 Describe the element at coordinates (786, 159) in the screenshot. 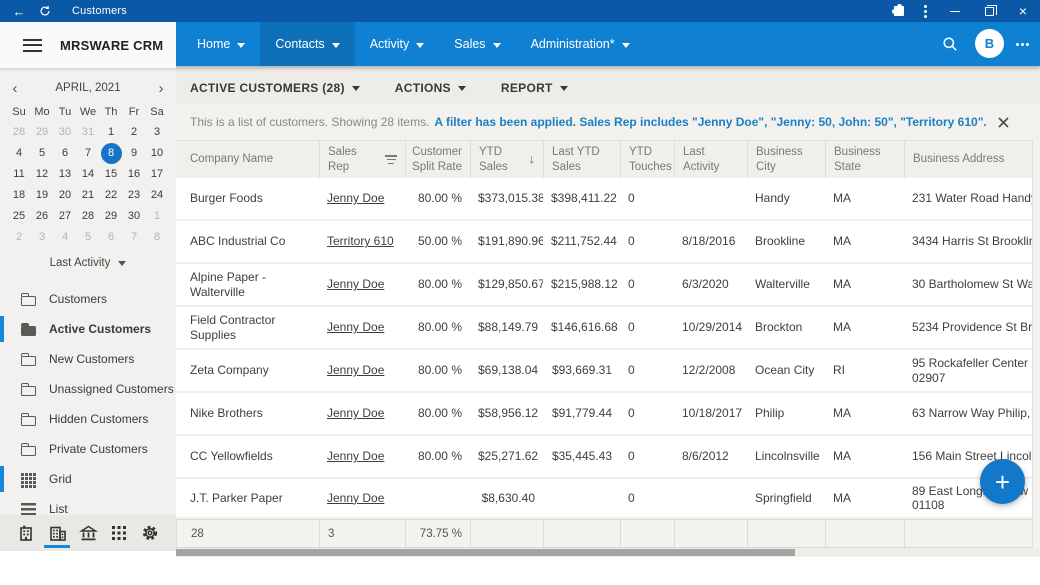

I see `column-header-business-city: Business City` at that location.